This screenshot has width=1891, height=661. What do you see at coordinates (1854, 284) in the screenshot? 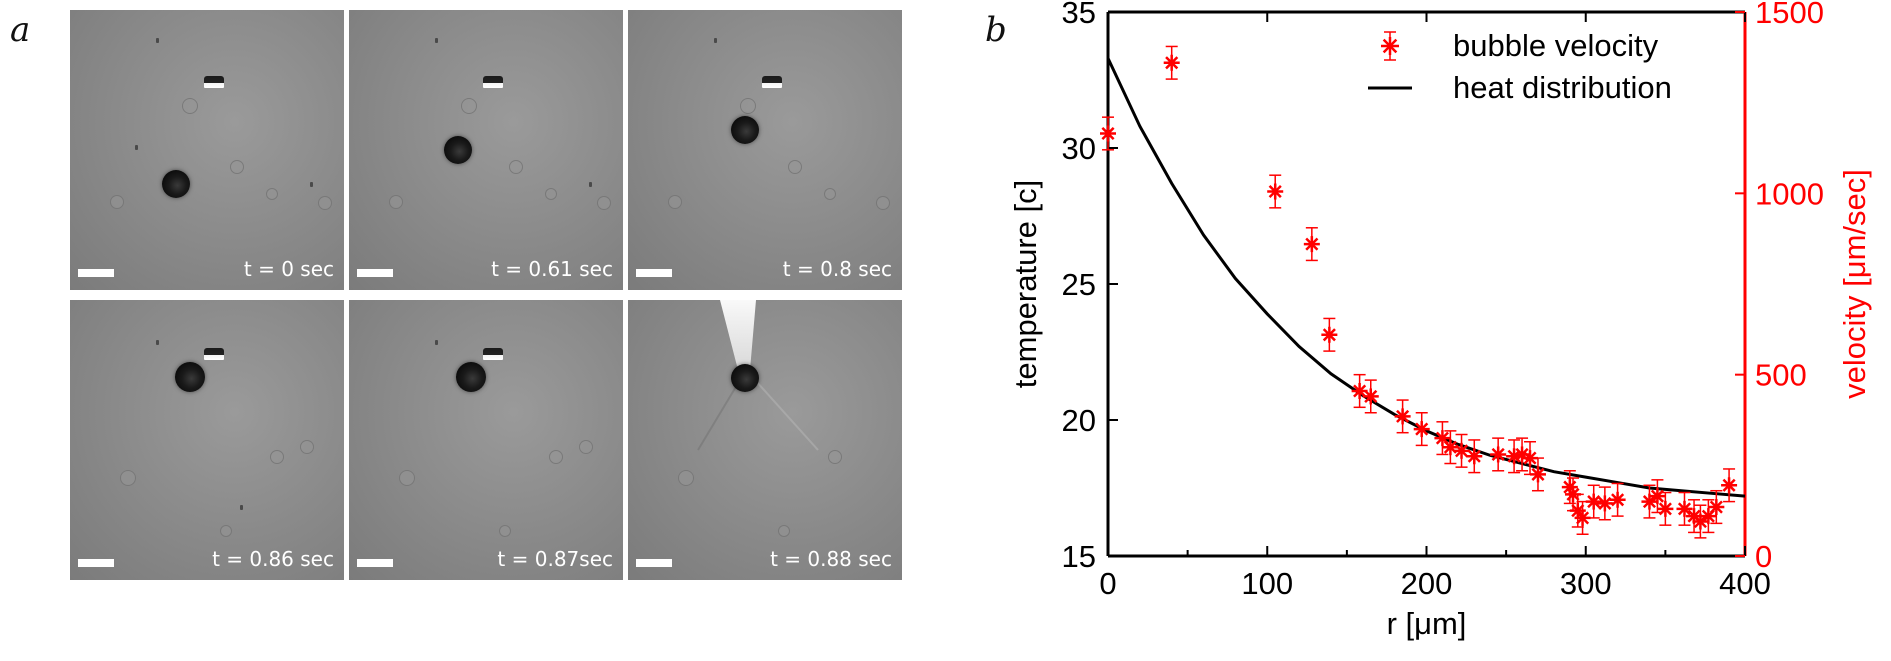
I see `y-axis-right-label: velocity [μm/sec]` at bounding box center [1854, 284].